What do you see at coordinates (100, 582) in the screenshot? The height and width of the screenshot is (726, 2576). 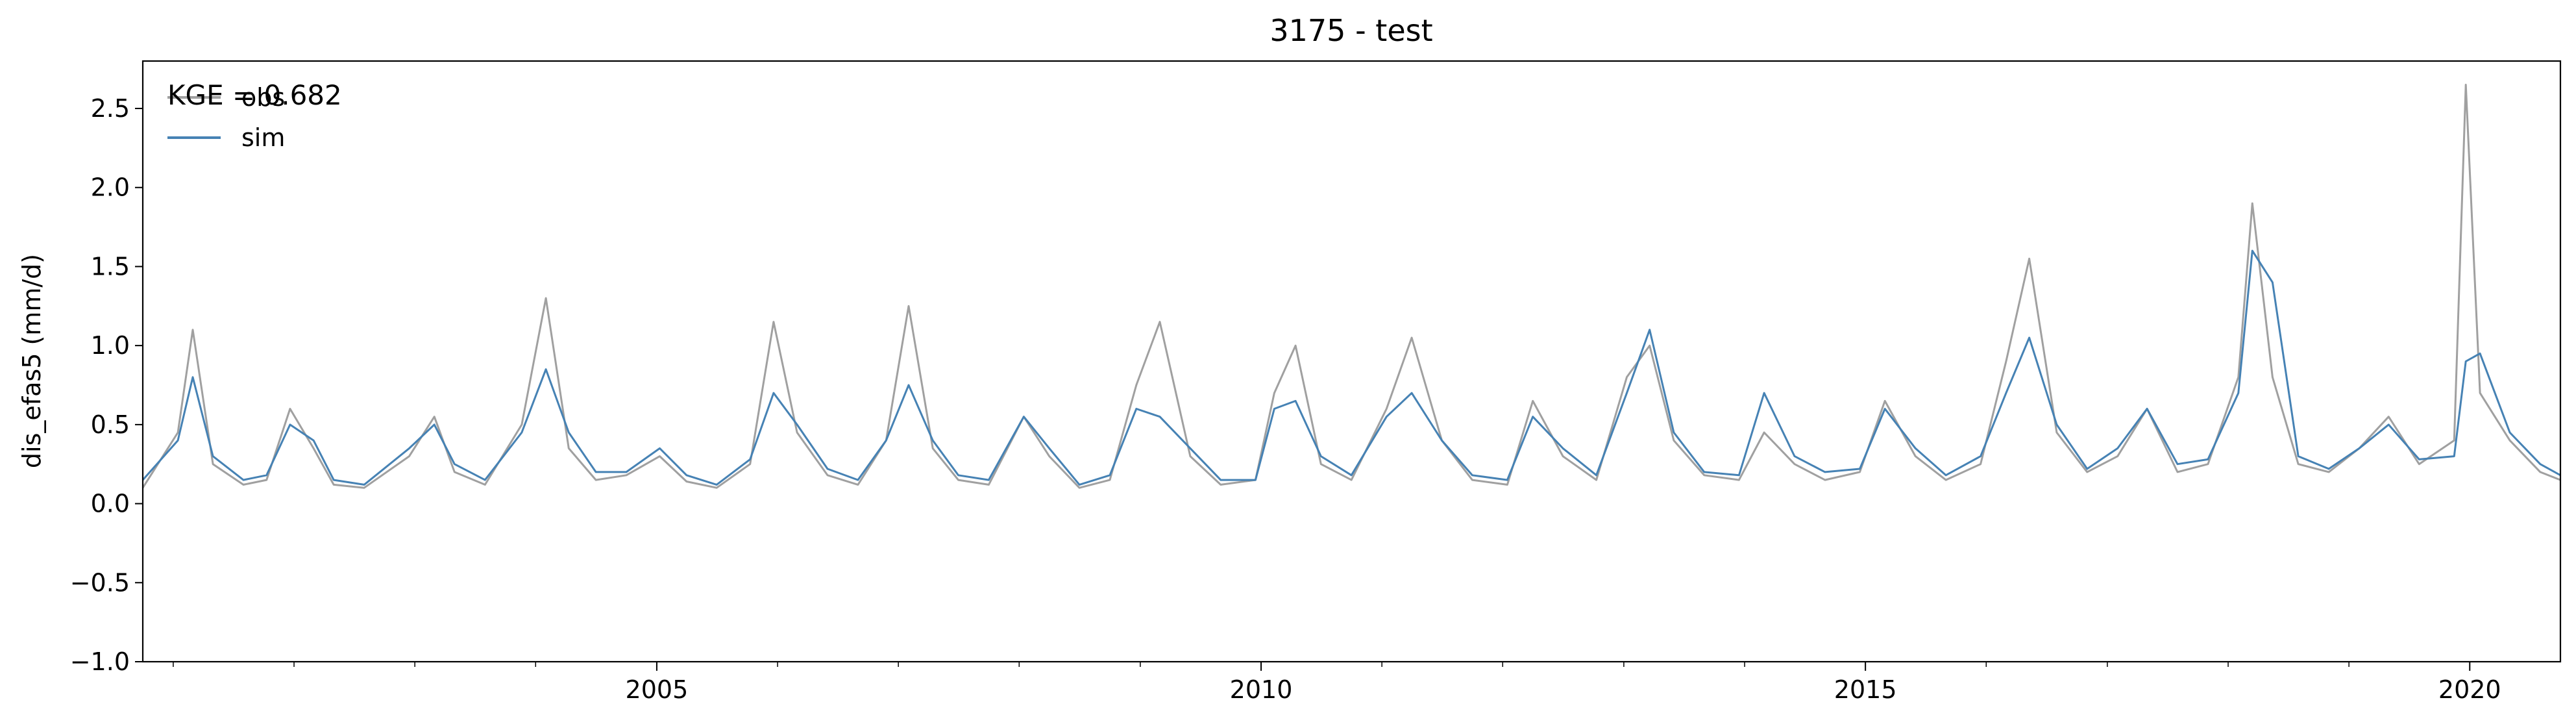 I see `y-tick-label: −0.5` at bounding box center [100, 582].